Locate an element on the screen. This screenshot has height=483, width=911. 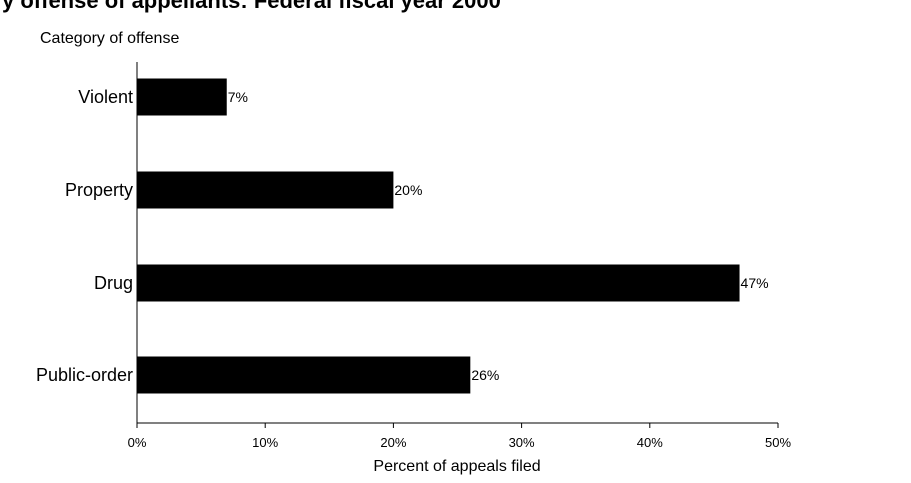
x-tick-label: 0% is located at coordinates (137, 442).